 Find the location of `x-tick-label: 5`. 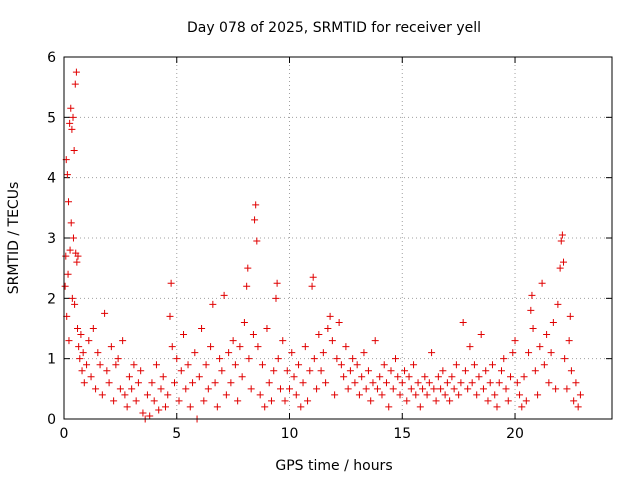

x-tick-label: 5 is located at coordinates (176, 434).